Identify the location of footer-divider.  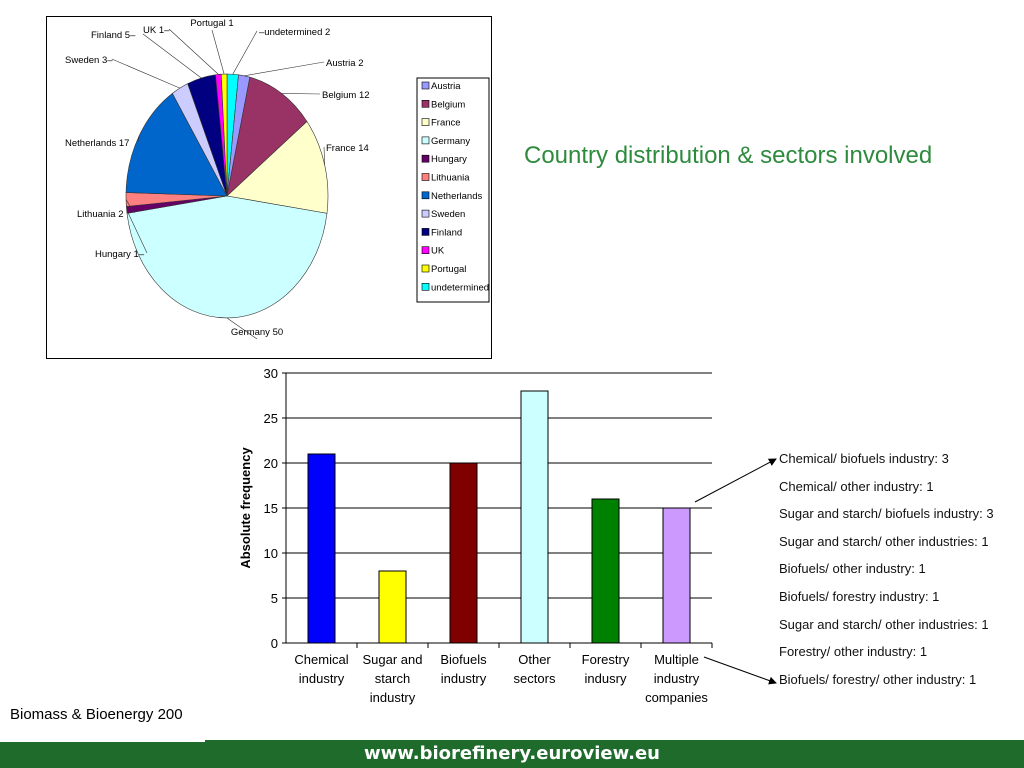
(102, 741).